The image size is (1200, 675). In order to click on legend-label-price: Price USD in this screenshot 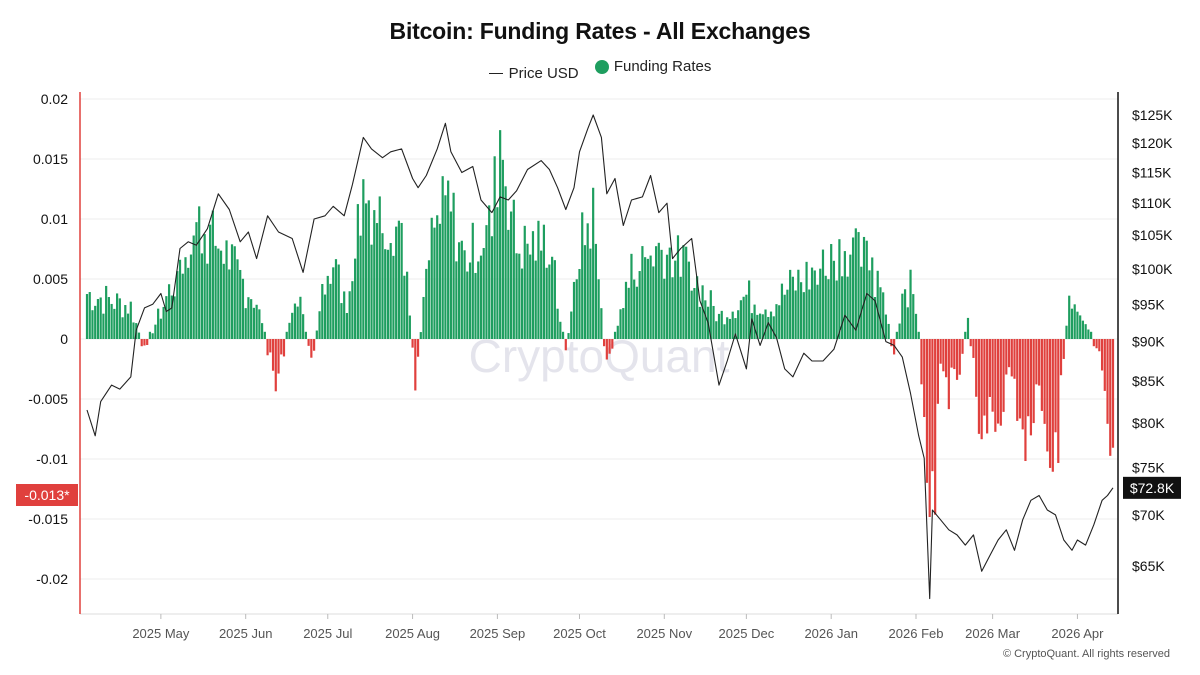, I will do `click(543, 73)`.